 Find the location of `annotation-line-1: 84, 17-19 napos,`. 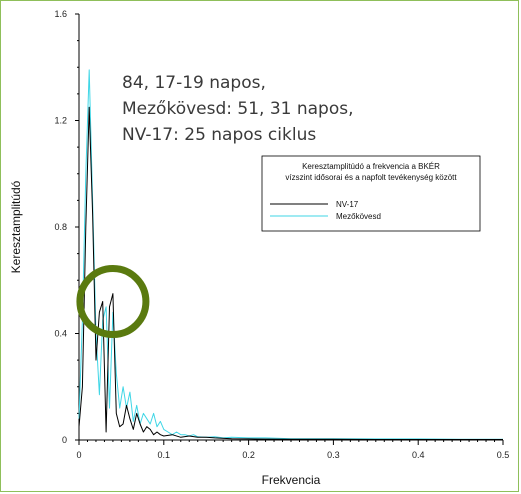

annotation-line-1: 84, 17-19 napos, is located at coordinates (194, 83).